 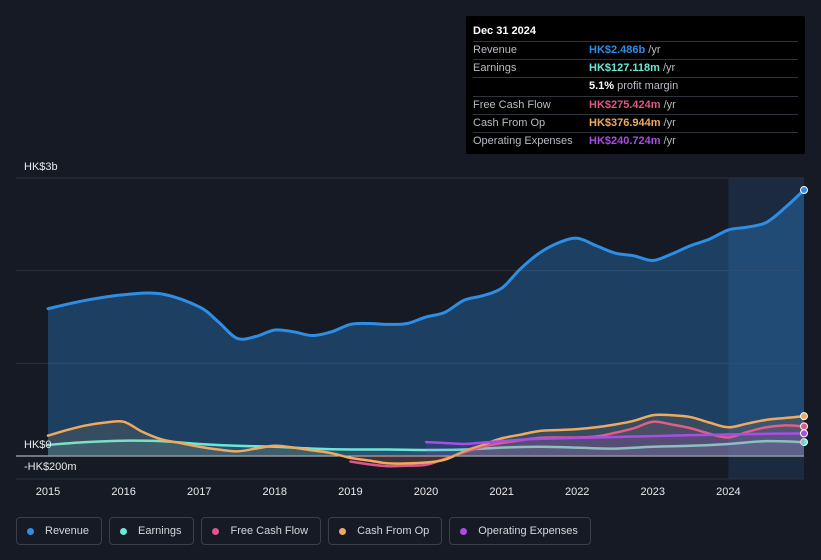 What do you see at coordinates (625, 140) in the screenshot?
I see `tooltip-value: HK$240.724m` at bounding box center [625, 140].